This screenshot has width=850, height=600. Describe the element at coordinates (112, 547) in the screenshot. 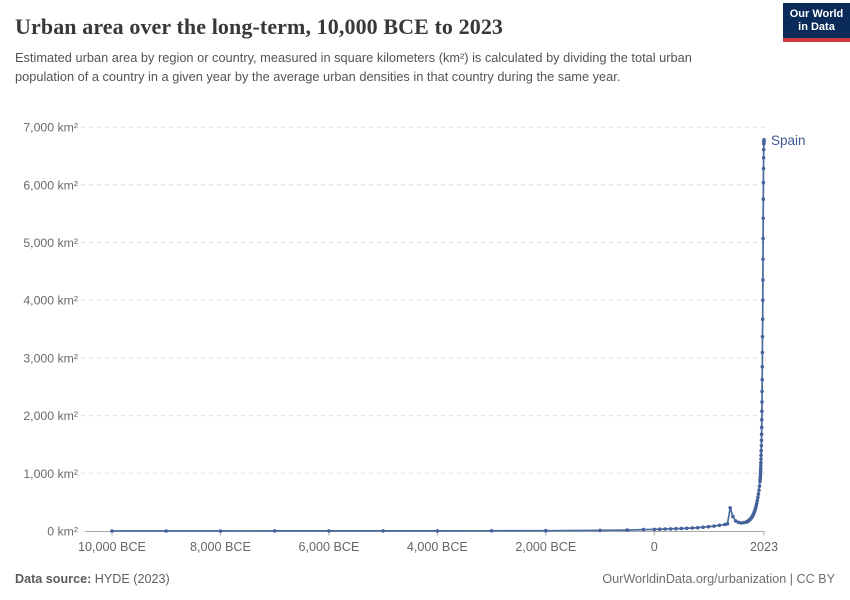

I see `x-axis-tick-label: 10,000 BCE` at that location.